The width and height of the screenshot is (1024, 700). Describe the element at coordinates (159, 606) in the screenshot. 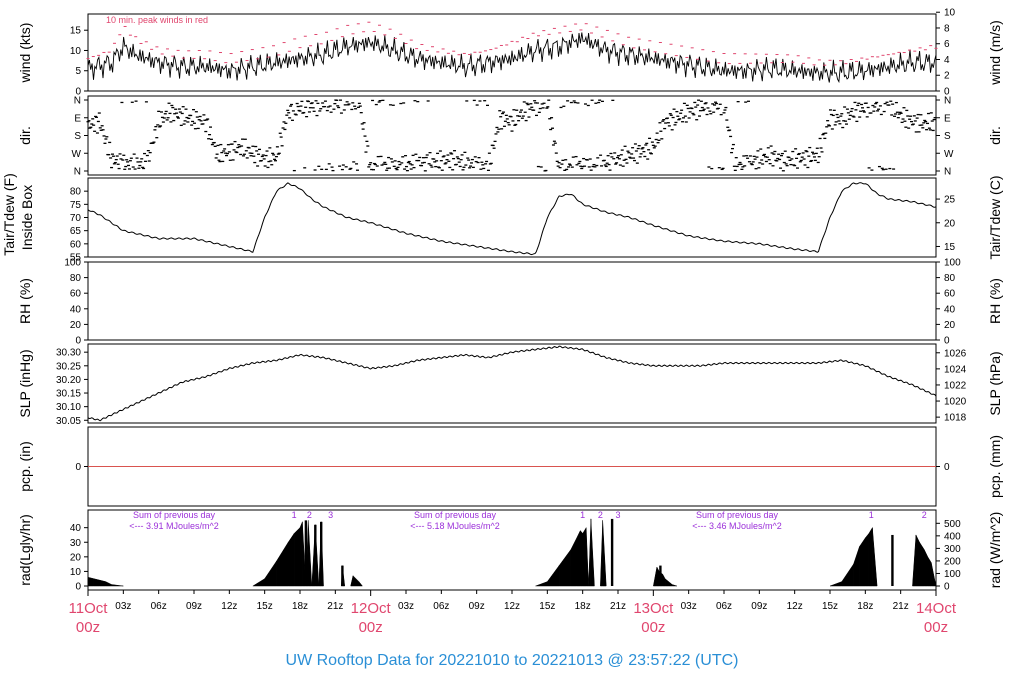

I see `time-tick-label: 06z` at that location.